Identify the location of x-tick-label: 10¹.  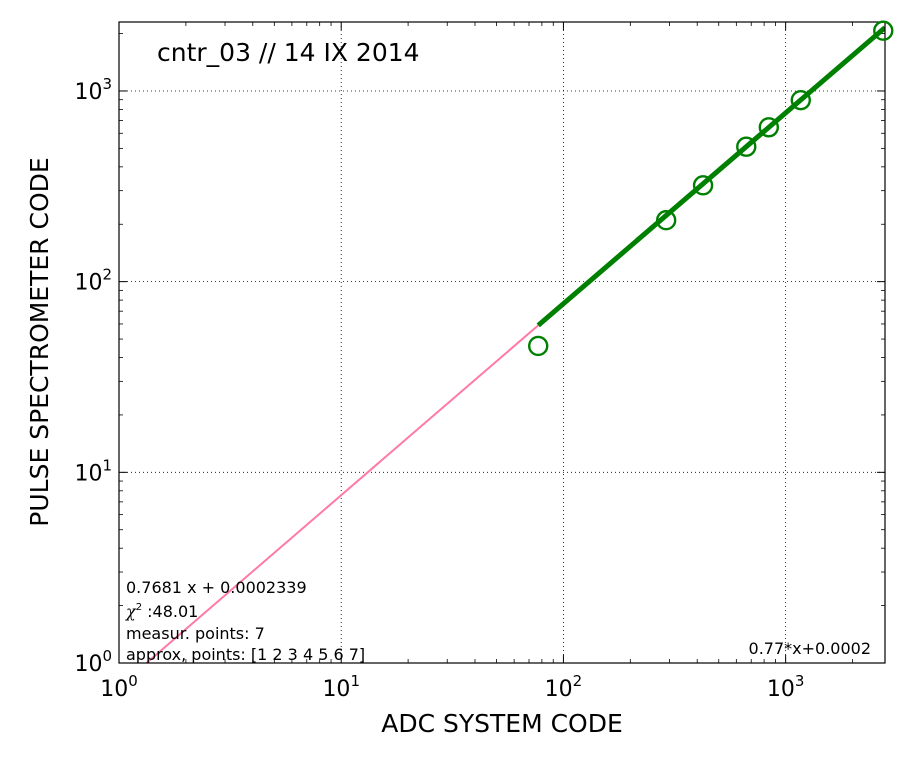
(341, 687).